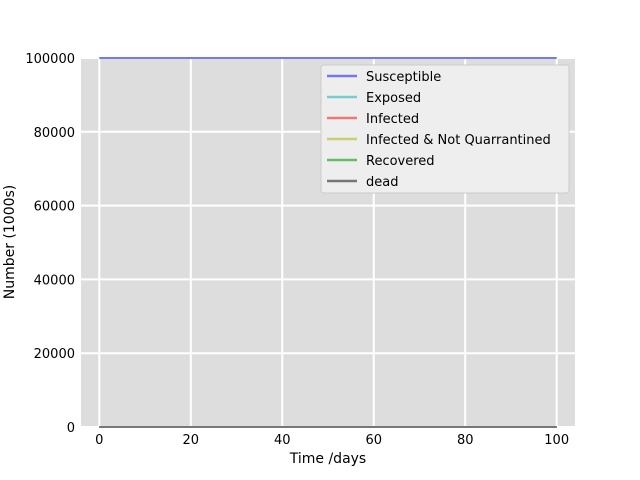 This screenshot has height=480, width=640. I want to click on x-axis-ticks: 0 20 40 60 80 100, so click(332, 440).